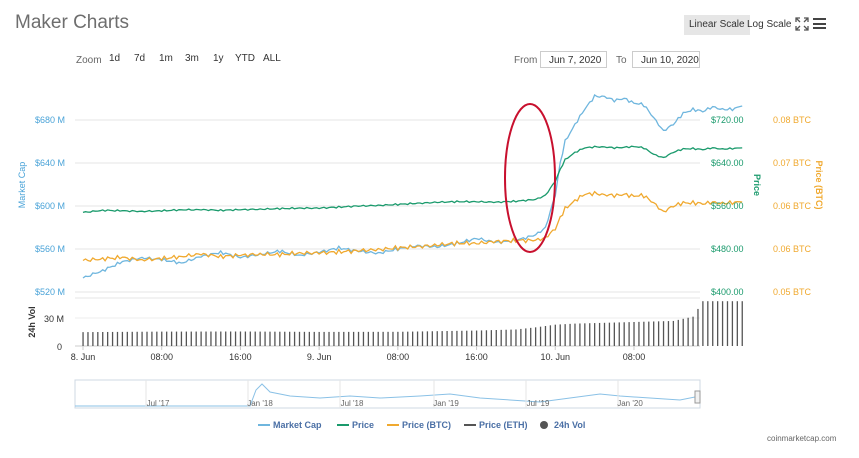  Describe the element at coordinates (89, 60) in the screenshot. I see `zoom-label: Zoom` at that location.